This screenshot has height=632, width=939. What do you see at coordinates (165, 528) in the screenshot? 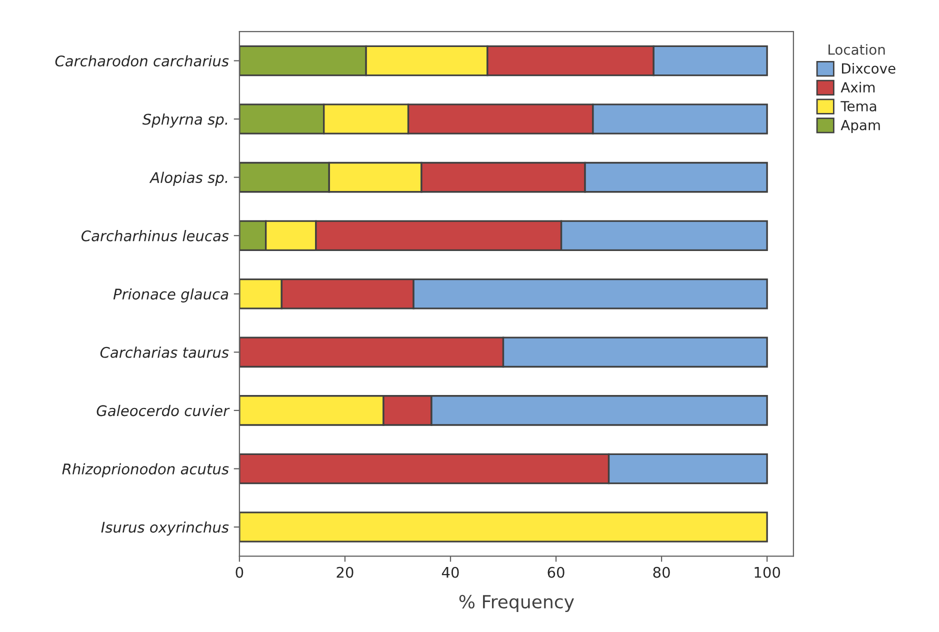
I see `y-tick-label: Isurus oxyrinchus` at bounding box center [165, 528].